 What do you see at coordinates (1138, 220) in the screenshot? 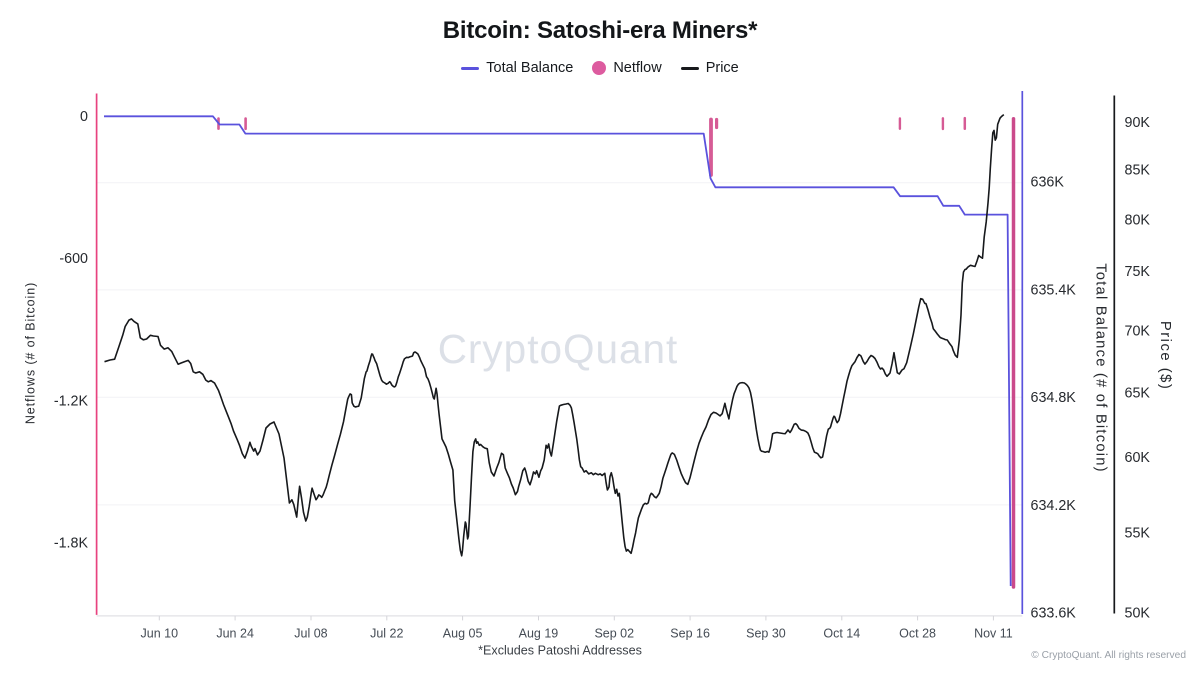
I see `svg-text: 80K` at bounding box center [1138, 220].